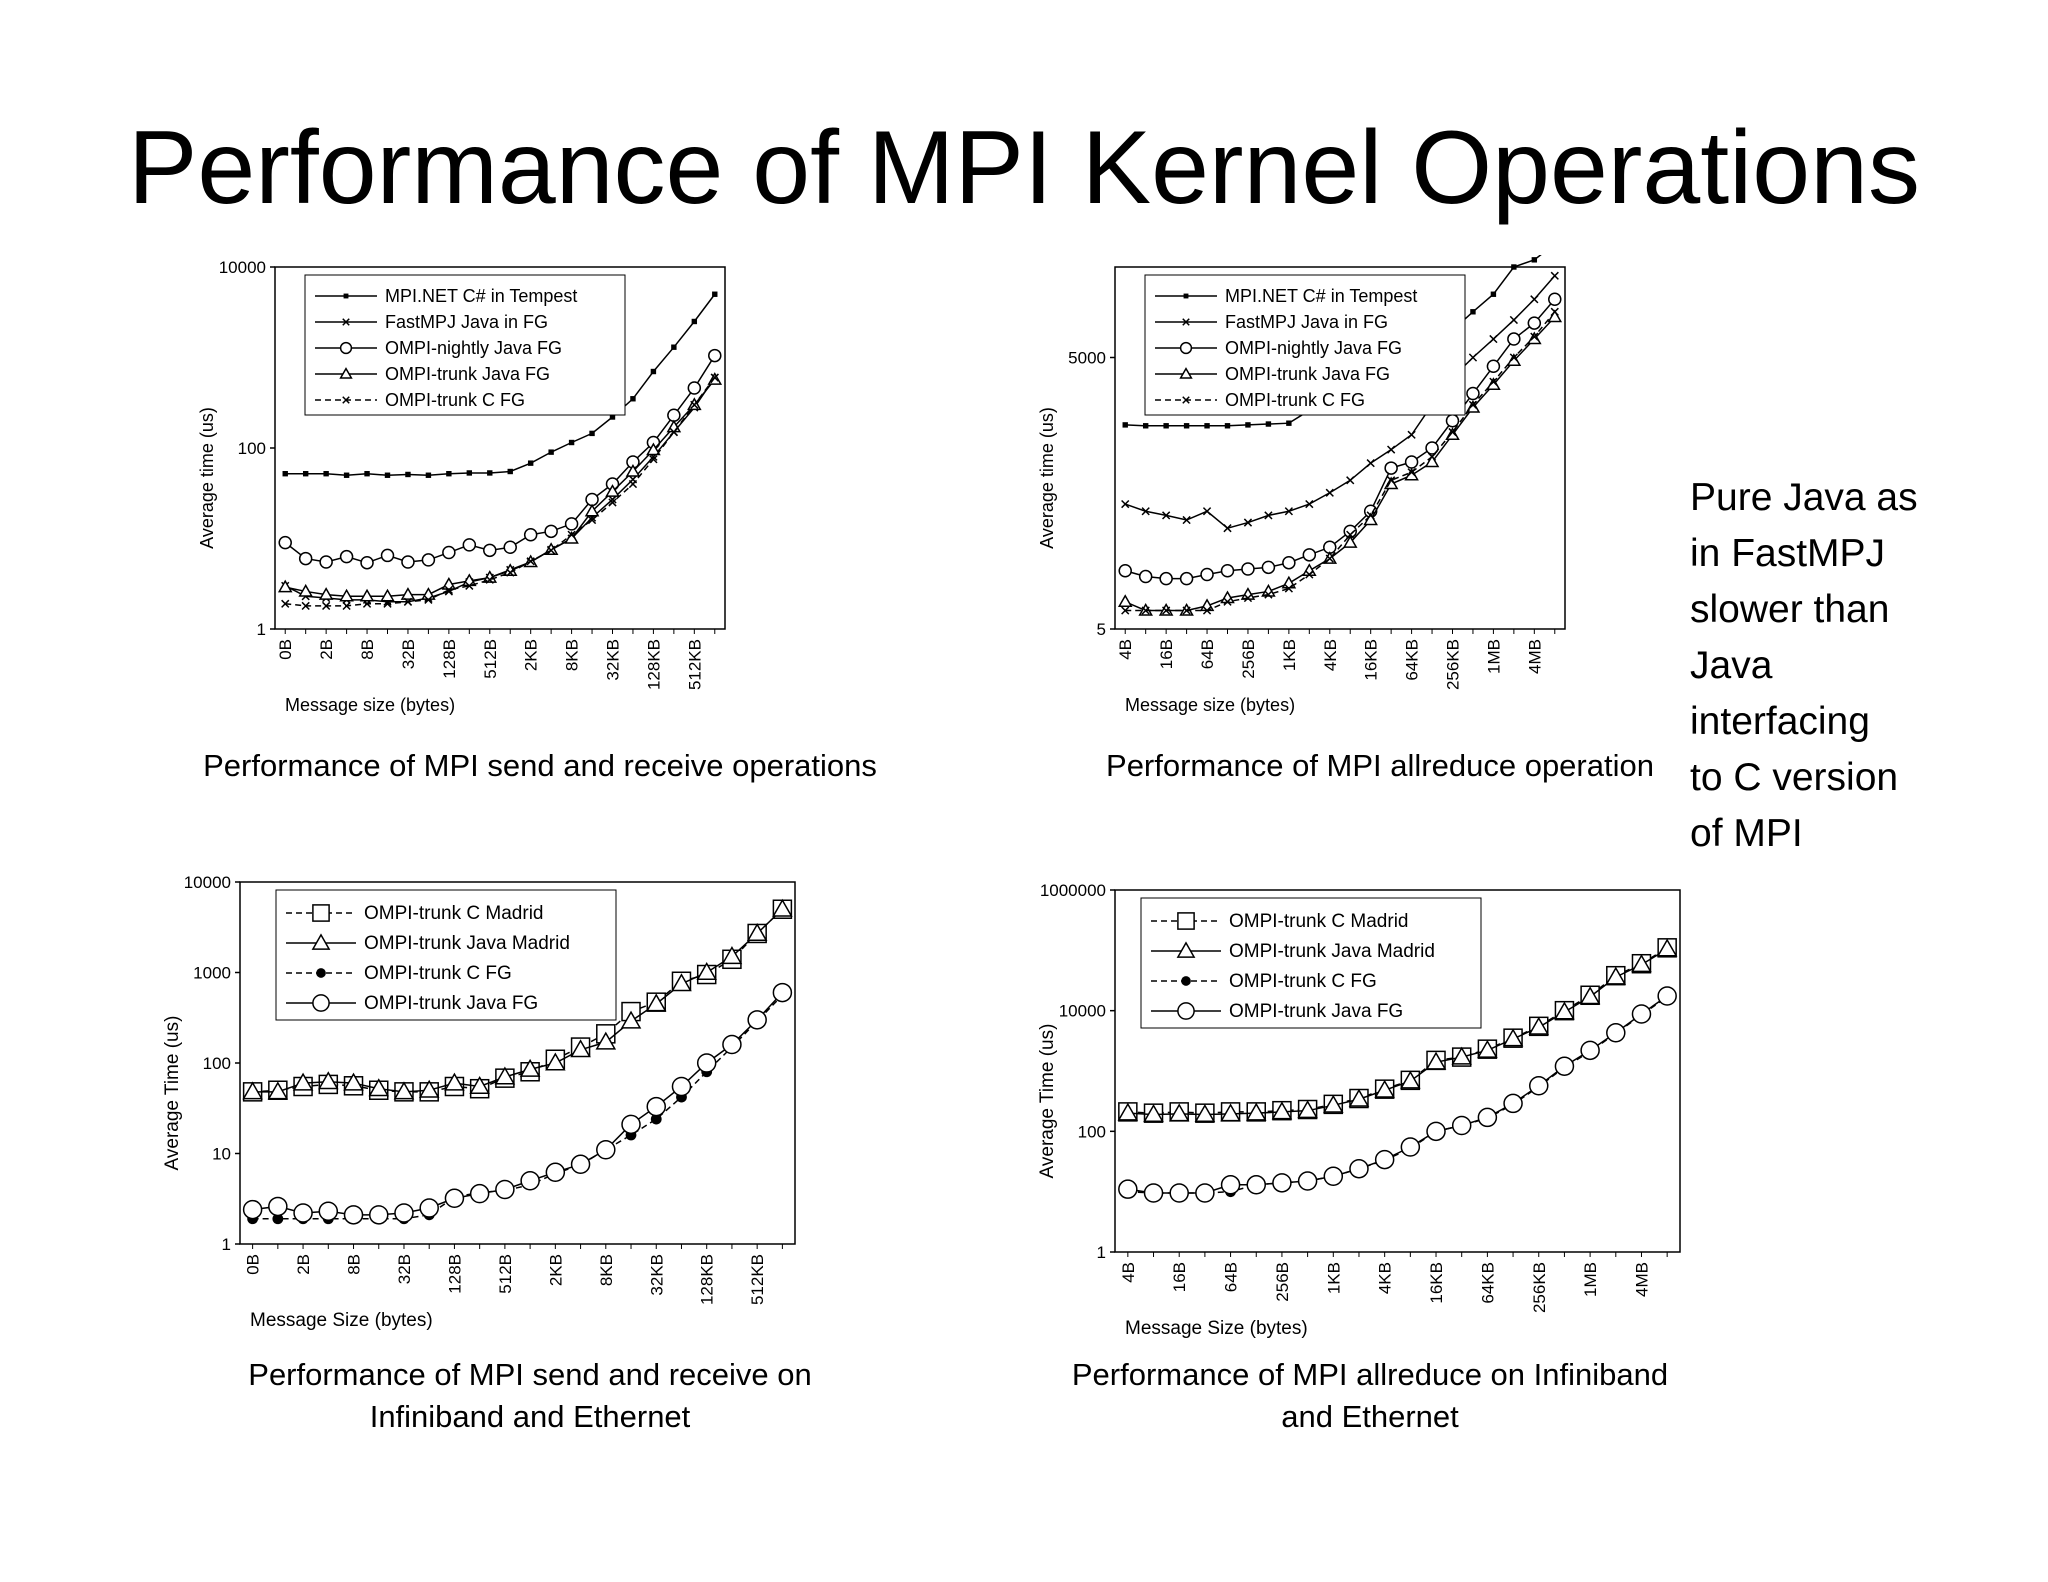  What do you see at coordinates (1371, 660) in the screenshot?
I see `x-tick-label: 16KB` at bounding box center [1371, 660].